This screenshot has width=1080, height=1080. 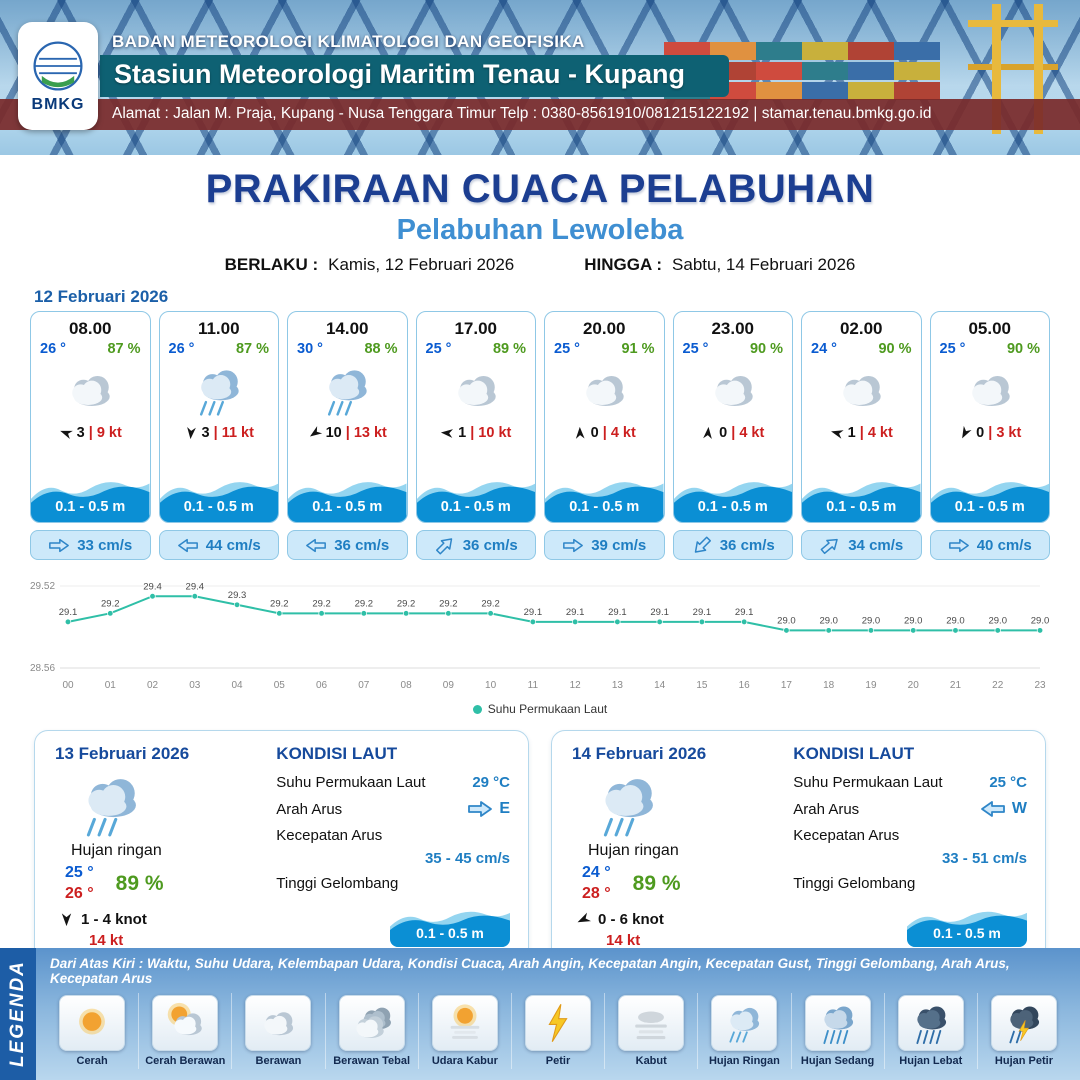 I want to click on svg-text: 20, so click(x=914, y=685).